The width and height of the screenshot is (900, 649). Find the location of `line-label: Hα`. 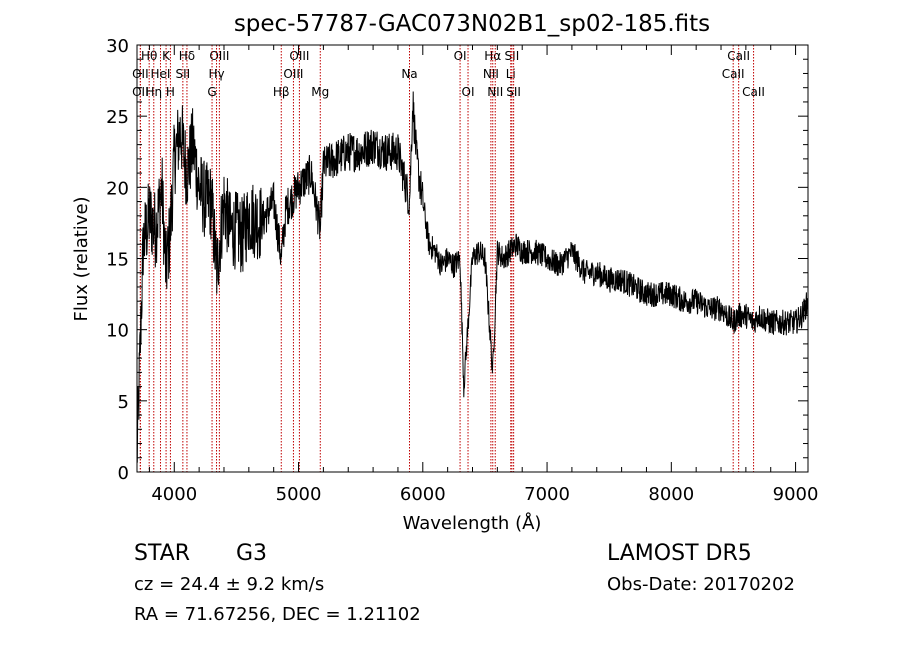

line-label: Hα is located at coordinates (492, 56).